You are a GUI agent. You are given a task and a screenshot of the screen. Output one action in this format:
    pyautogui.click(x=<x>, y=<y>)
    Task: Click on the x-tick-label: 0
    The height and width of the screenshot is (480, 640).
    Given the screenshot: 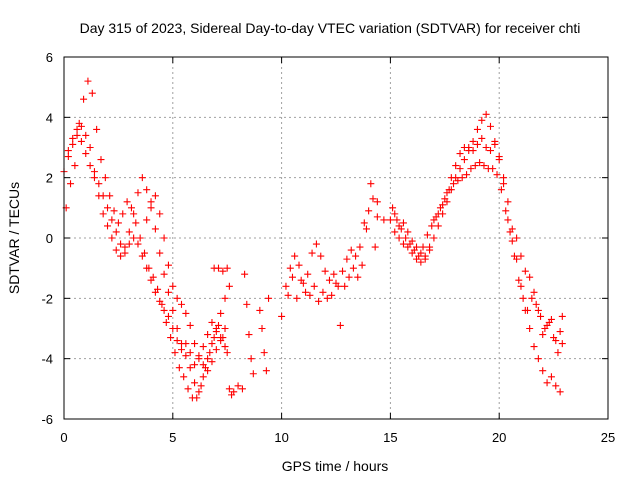 What is the action you would take?
    pyautogui.click(x=63, y=437)
    